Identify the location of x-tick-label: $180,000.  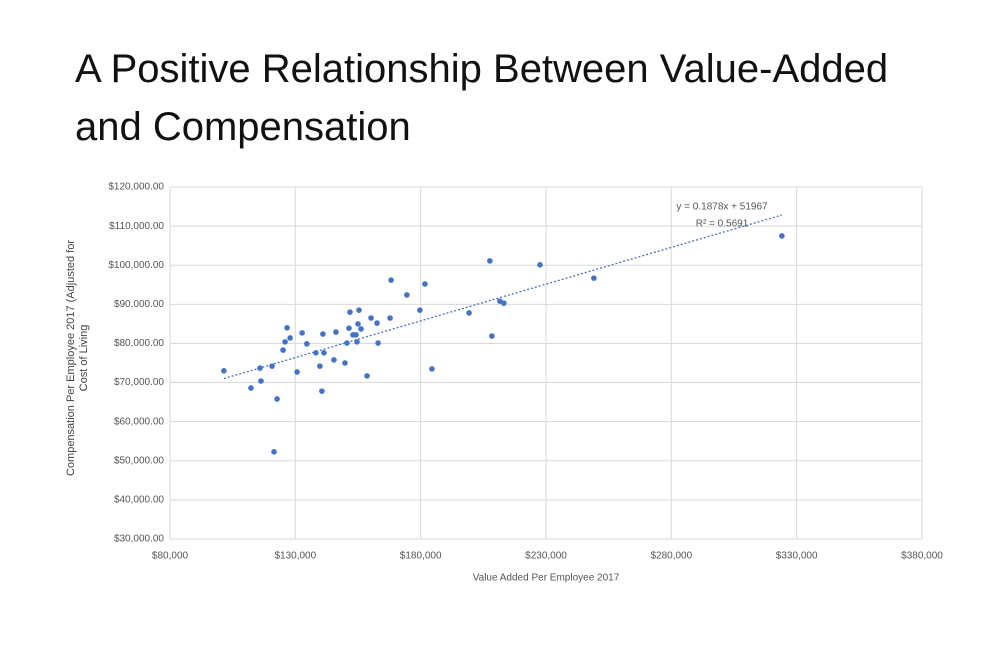
(421, 556).